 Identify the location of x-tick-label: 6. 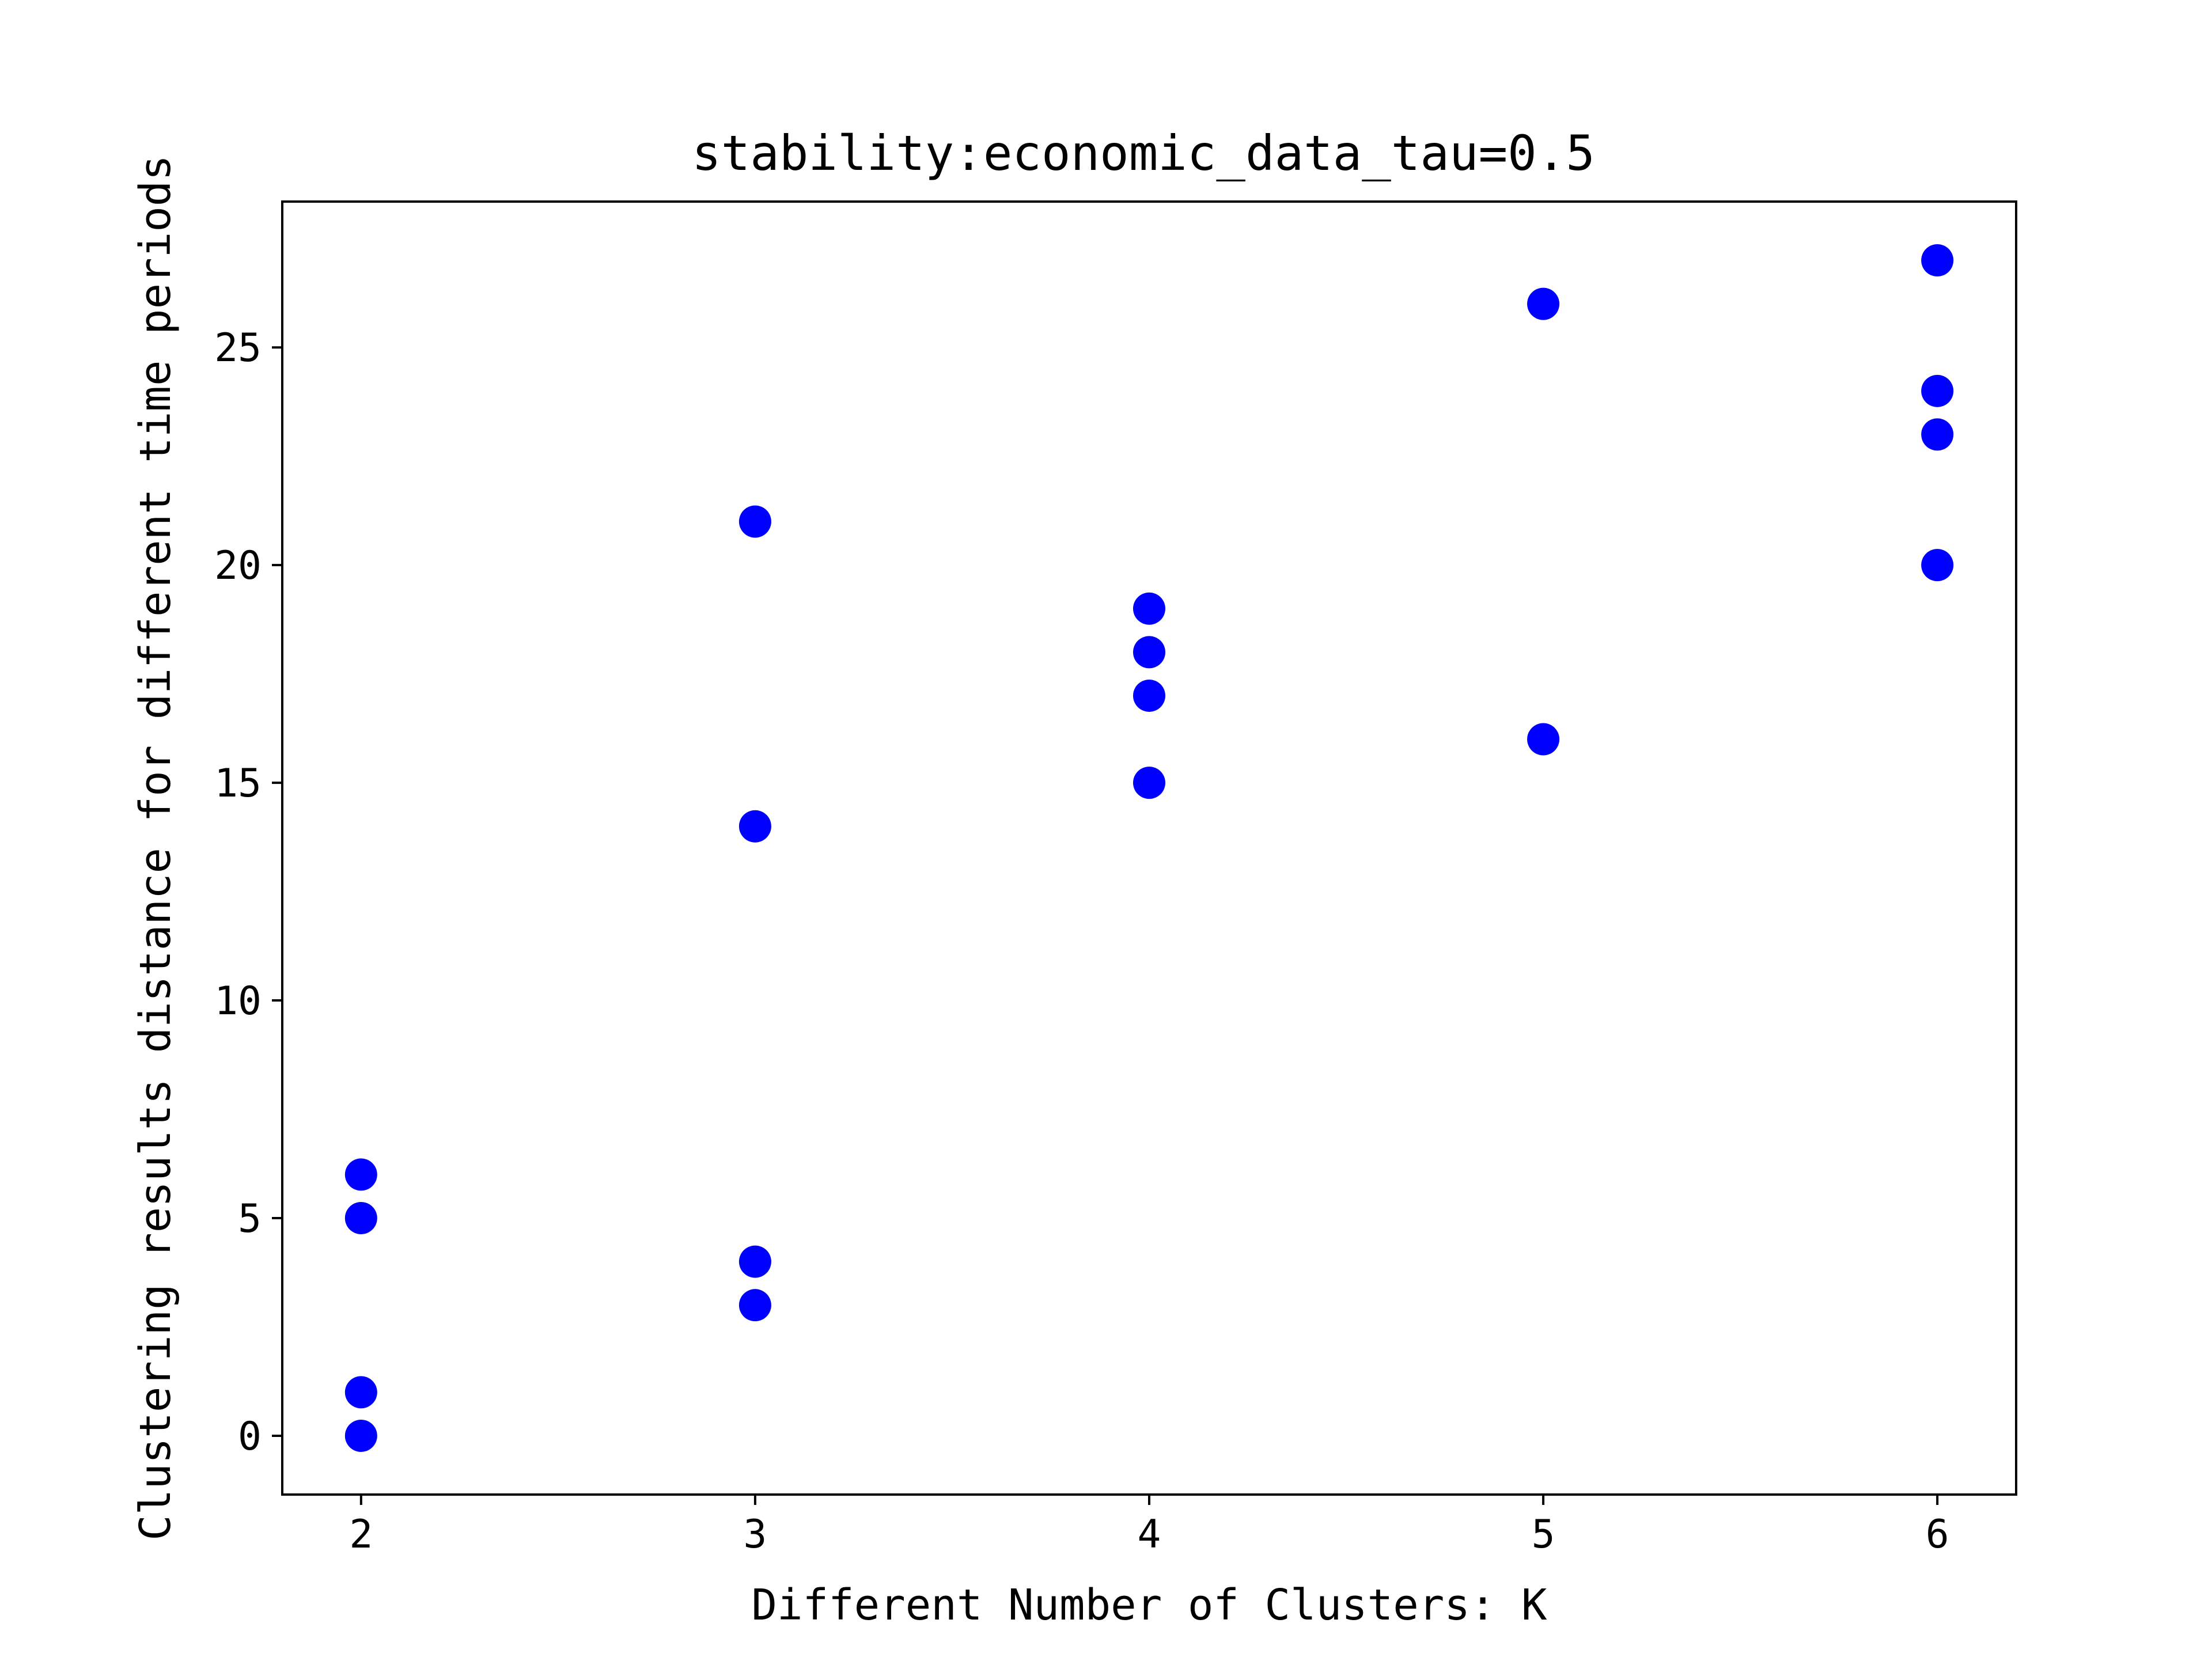
(1937, 1534).